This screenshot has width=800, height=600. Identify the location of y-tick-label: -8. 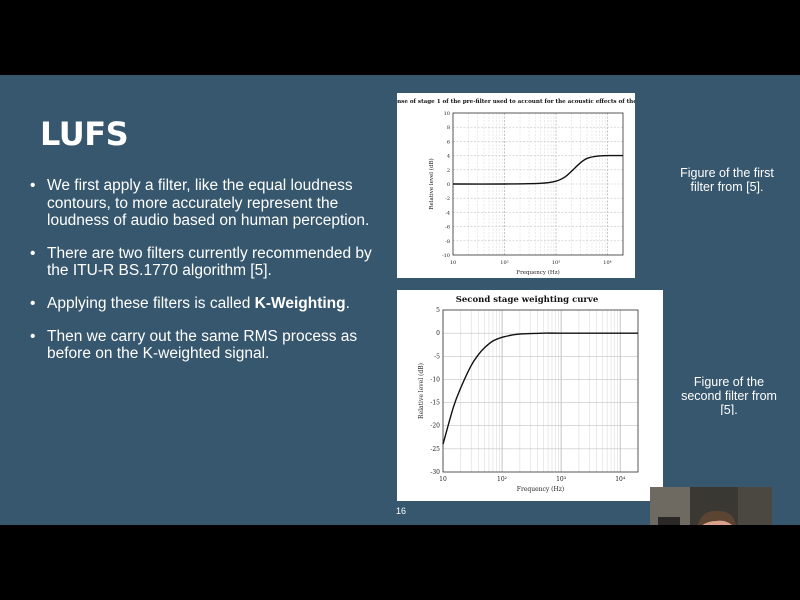
(447, 242).